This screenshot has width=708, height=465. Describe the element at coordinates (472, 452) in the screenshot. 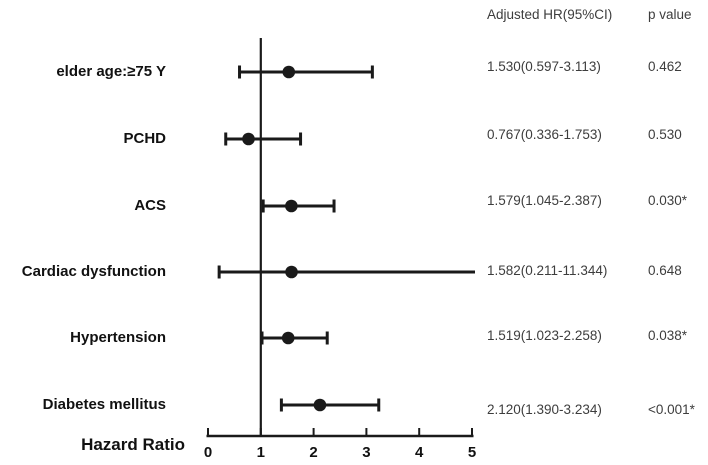

I see `x-axis-tick-label: 5` at that location.